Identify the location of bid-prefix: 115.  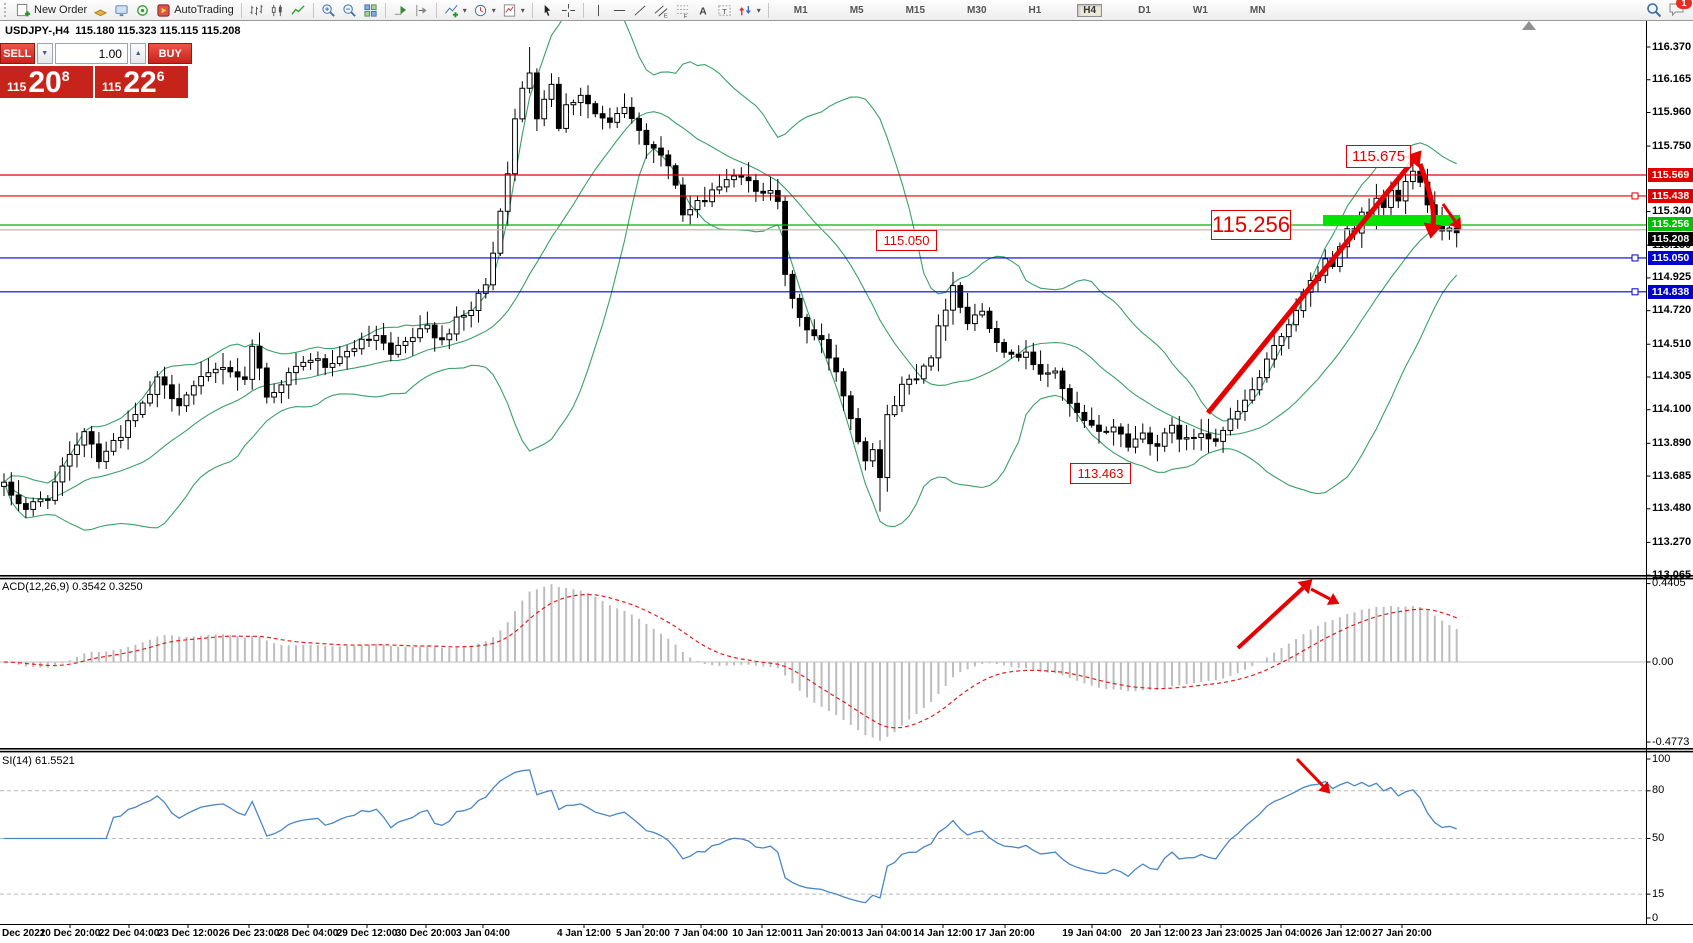
(17, 87).